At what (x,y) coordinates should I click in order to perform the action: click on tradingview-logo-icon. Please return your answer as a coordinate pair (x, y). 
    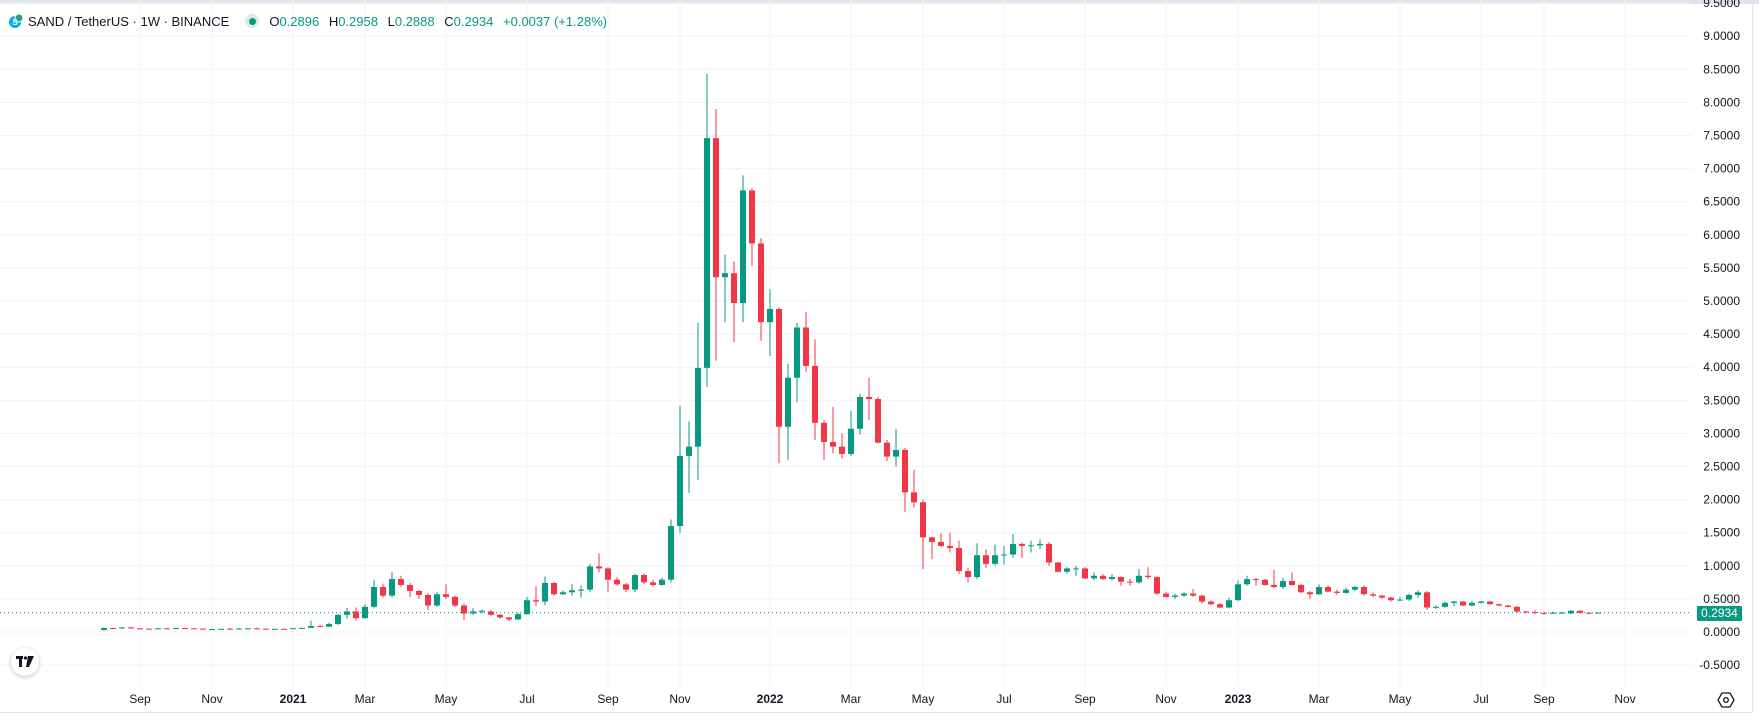
    Looking at the image, I should click on (25, 662).